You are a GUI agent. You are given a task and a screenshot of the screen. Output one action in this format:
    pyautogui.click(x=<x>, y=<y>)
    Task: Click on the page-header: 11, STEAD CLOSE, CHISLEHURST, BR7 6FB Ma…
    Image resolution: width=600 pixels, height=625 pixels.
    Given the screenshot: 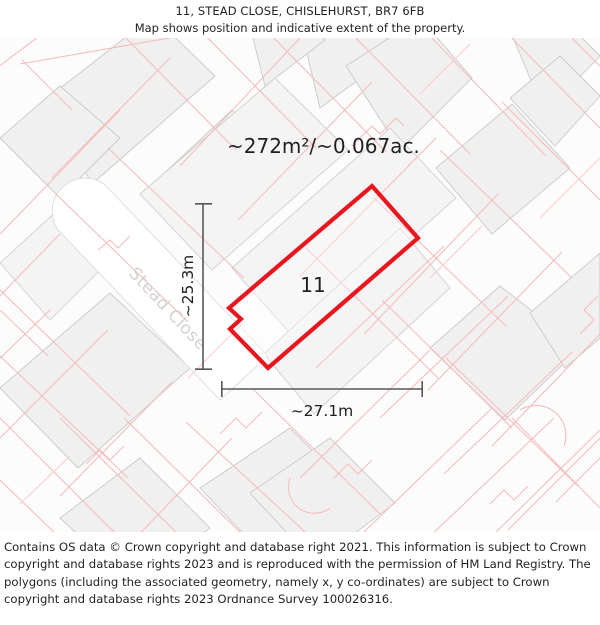 What is the action you would take?
    pyautogui.click(x=300, y=19)
    